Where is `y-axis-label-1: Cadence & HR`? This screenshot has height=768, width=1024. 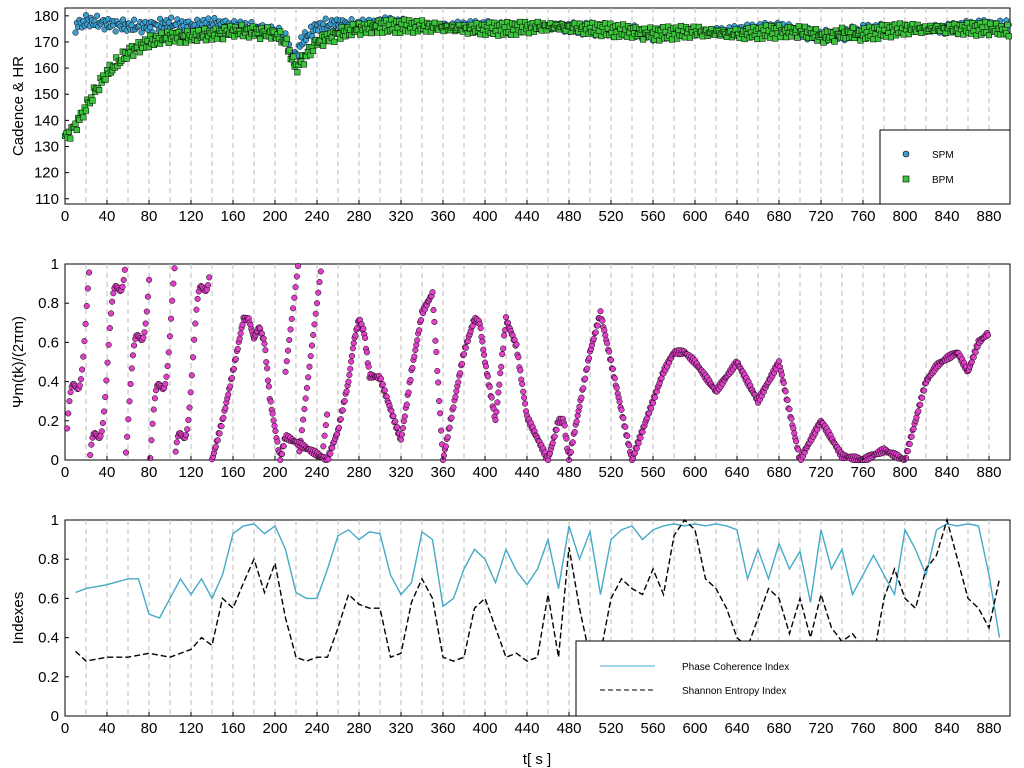 y-axis-label-1: Cadence & HR is located at coordinates (18, 106).